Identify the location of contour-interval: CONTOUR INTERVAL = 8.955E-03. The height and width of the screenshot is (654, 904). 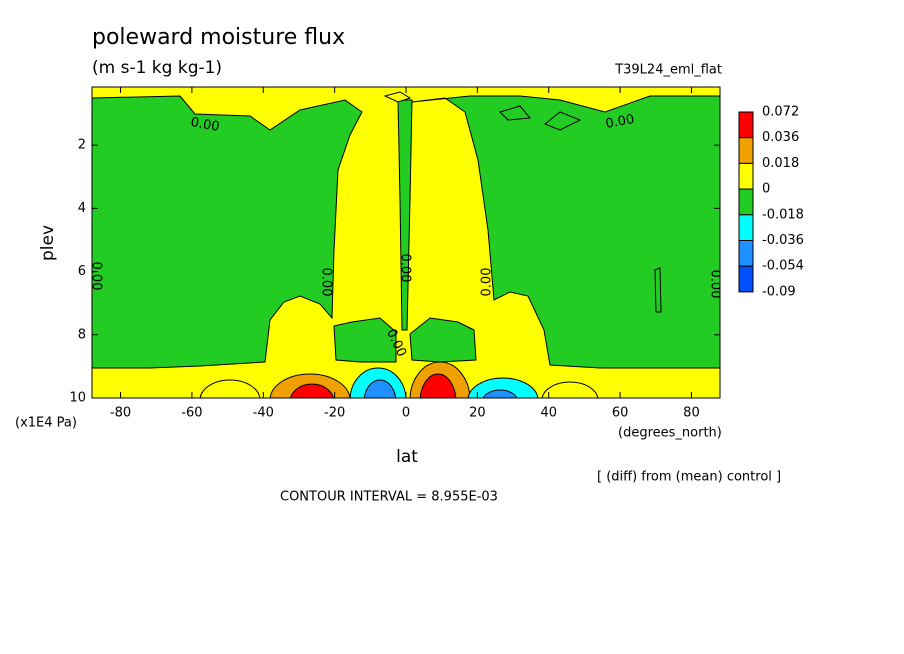
(389, 497).